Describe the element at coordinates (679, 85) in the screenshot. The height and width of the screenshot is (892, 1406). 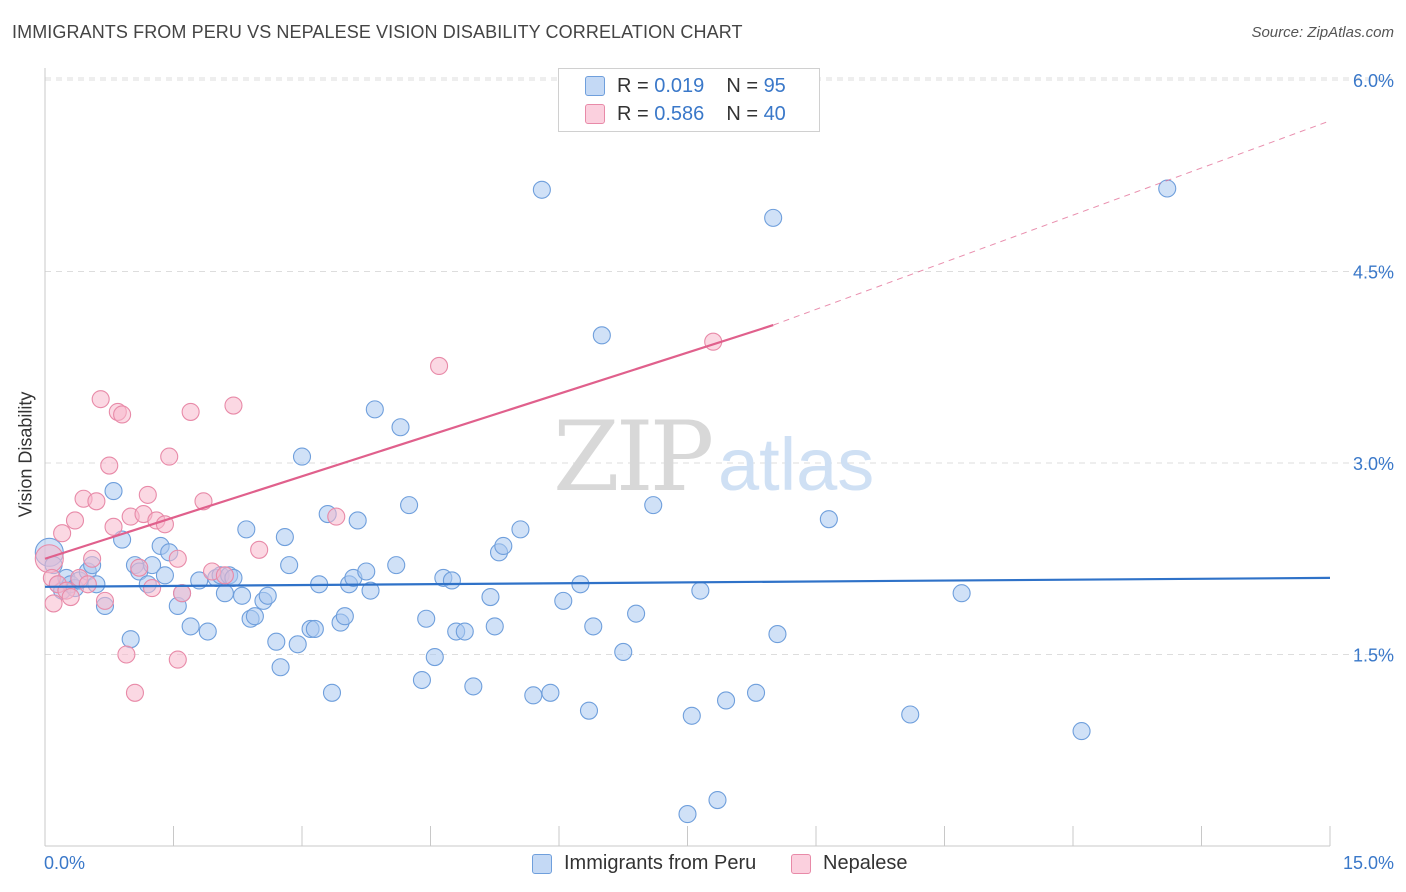
I see `legend-r-value-peru: 0.019` at that location.